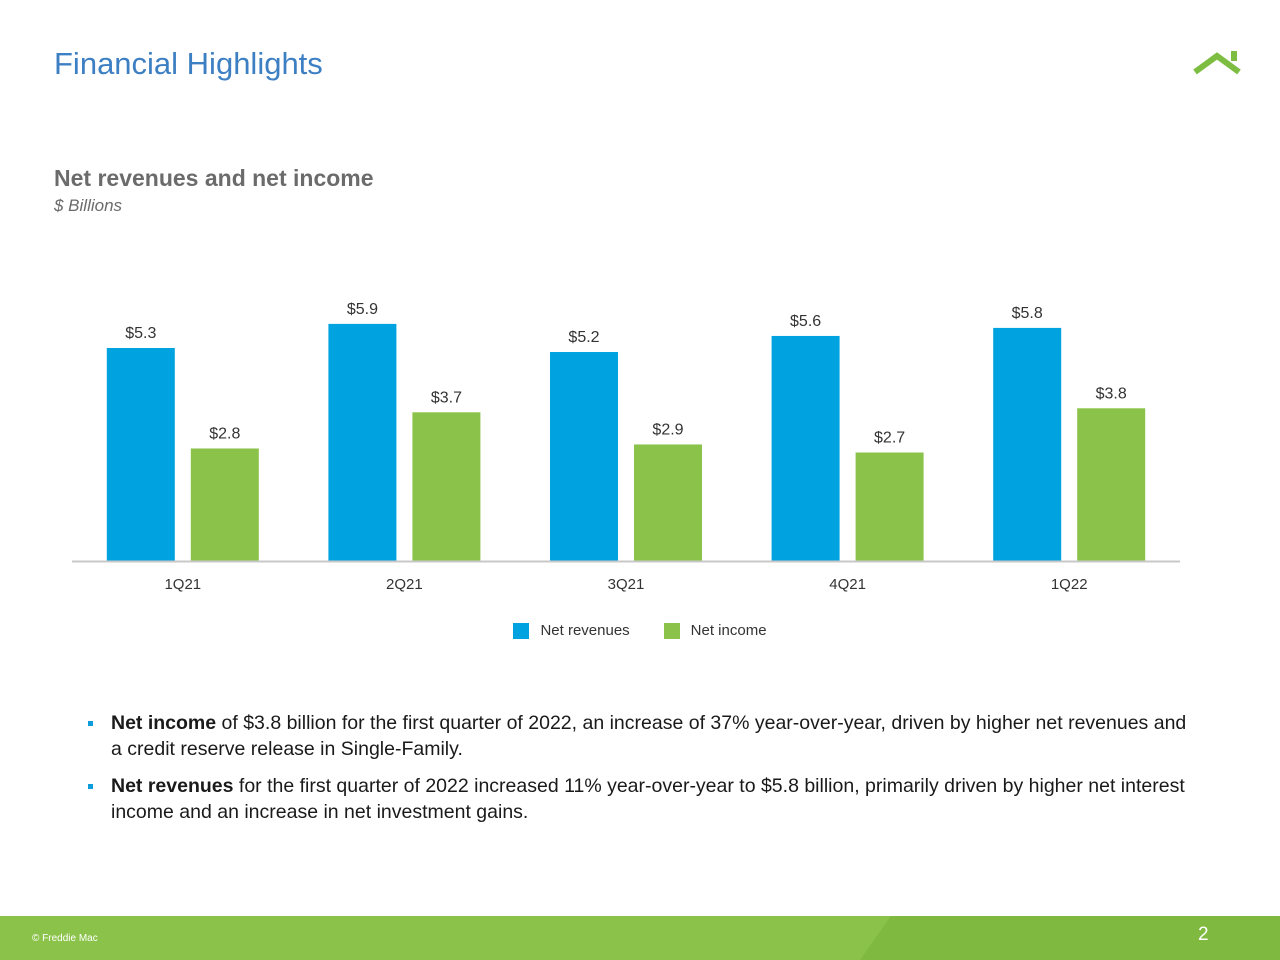 The width and height of the screenshot is (1280, 960). Describe the element at coordinates (164, 723) in the screenshot. I see `bullet-bold-lead: Net income` at that location.